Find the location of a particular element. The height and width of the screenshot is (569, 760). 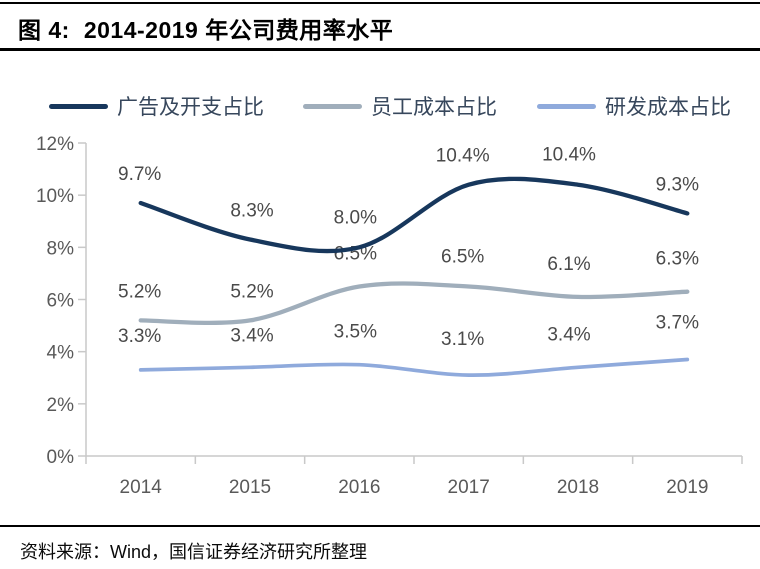

x-axis-label: 2015 is located at coordinates (250, 487).